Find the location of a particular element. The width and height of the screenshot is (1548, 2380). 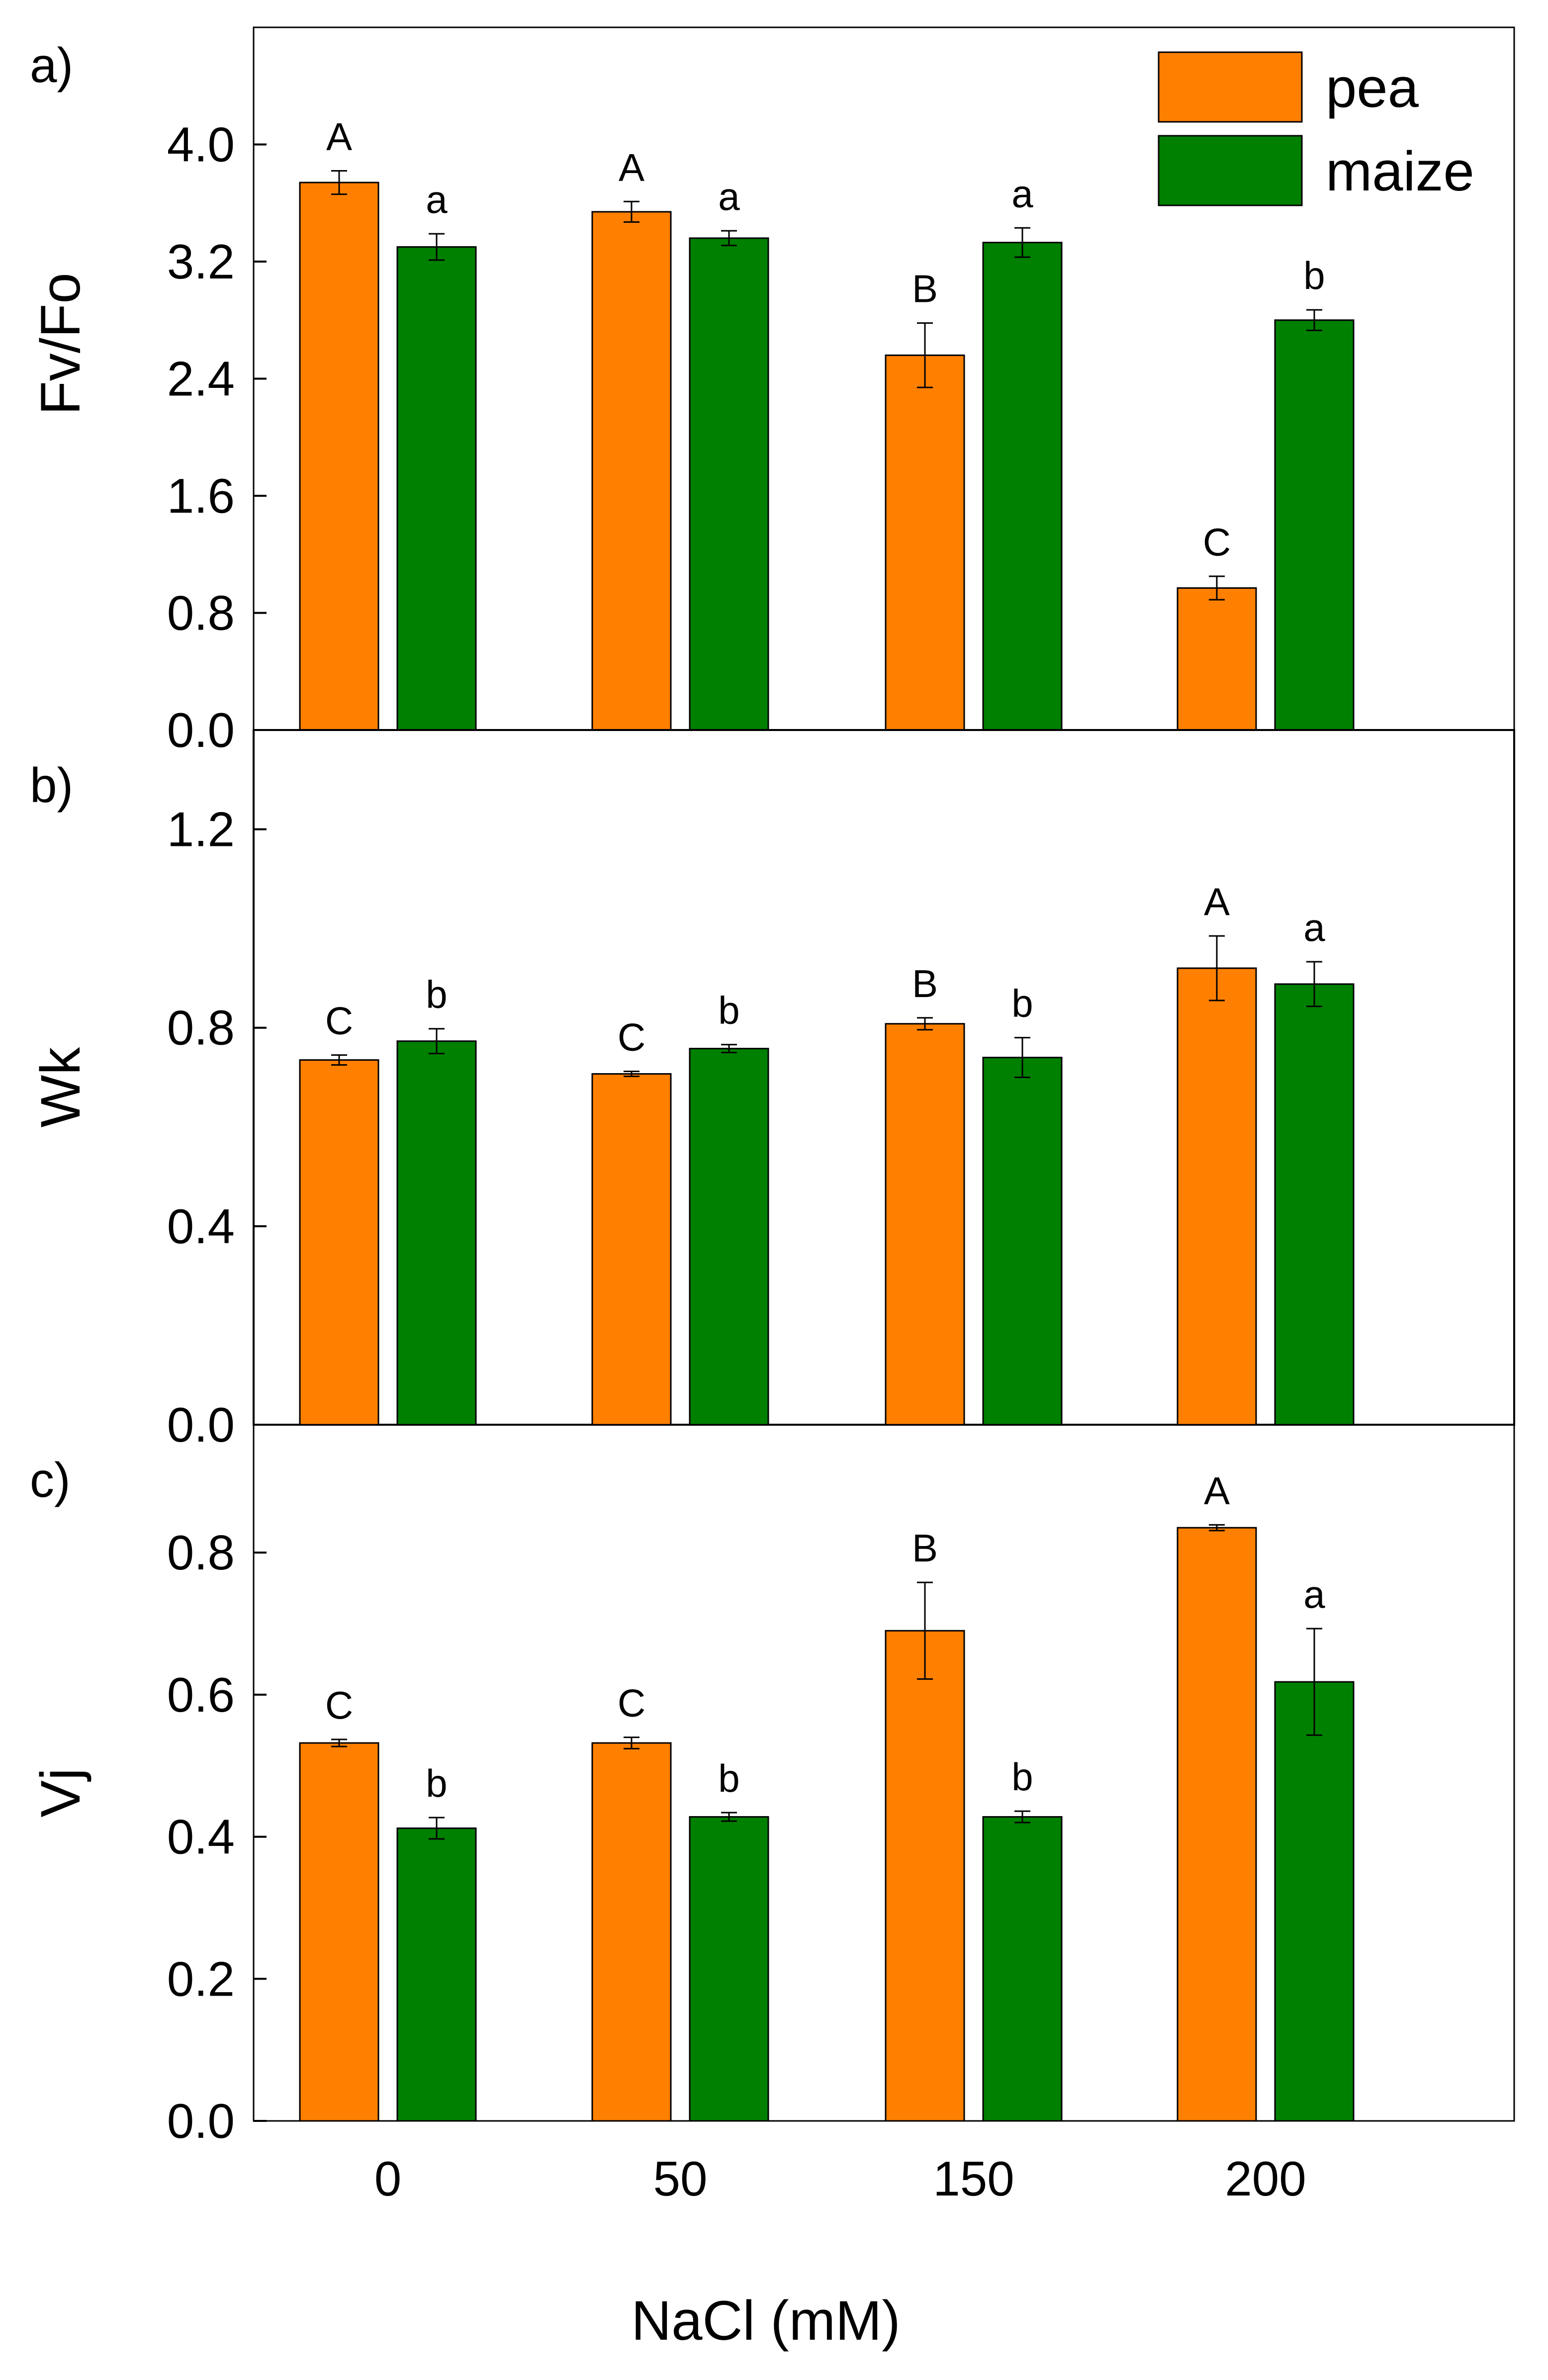

y-tick-label: 4.0 is located at coordinates (201, 144).